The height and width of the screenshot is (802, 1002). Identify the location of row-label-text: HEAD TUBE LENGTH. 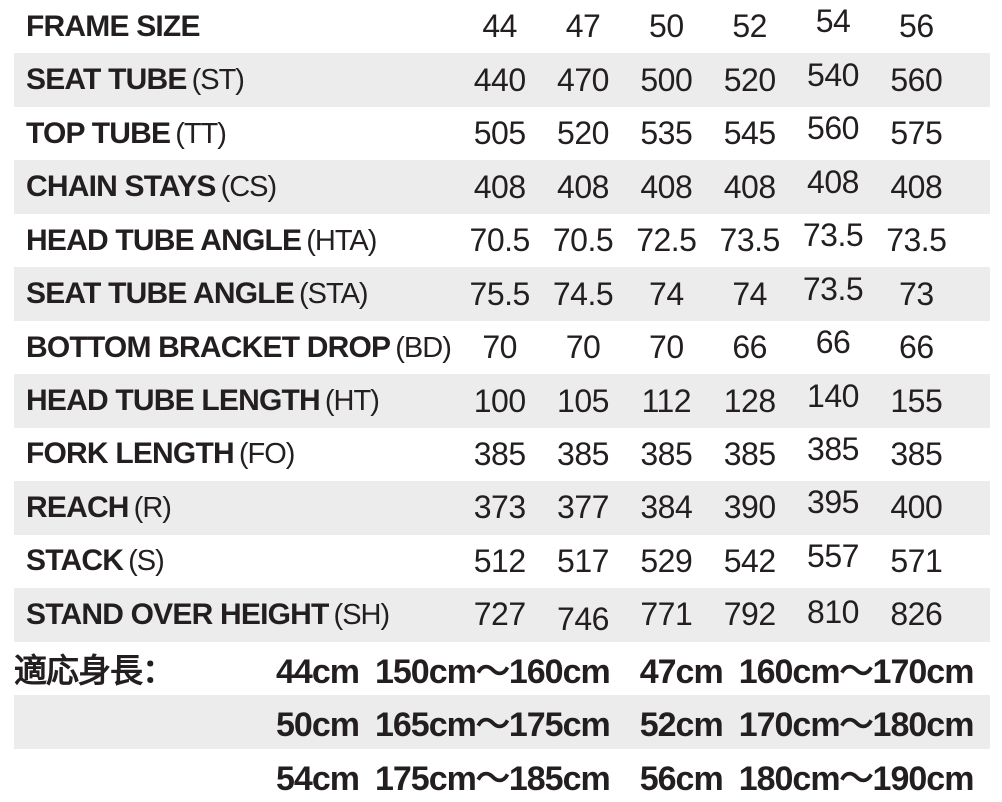
(173, 401).